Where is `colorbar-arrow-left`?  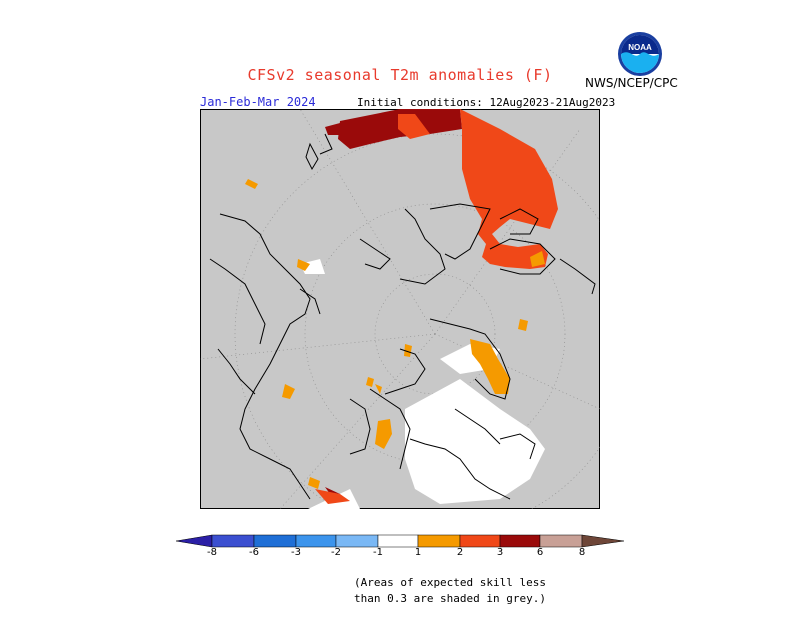 colorbar-arrow-left is located at coordinates (194, 541).